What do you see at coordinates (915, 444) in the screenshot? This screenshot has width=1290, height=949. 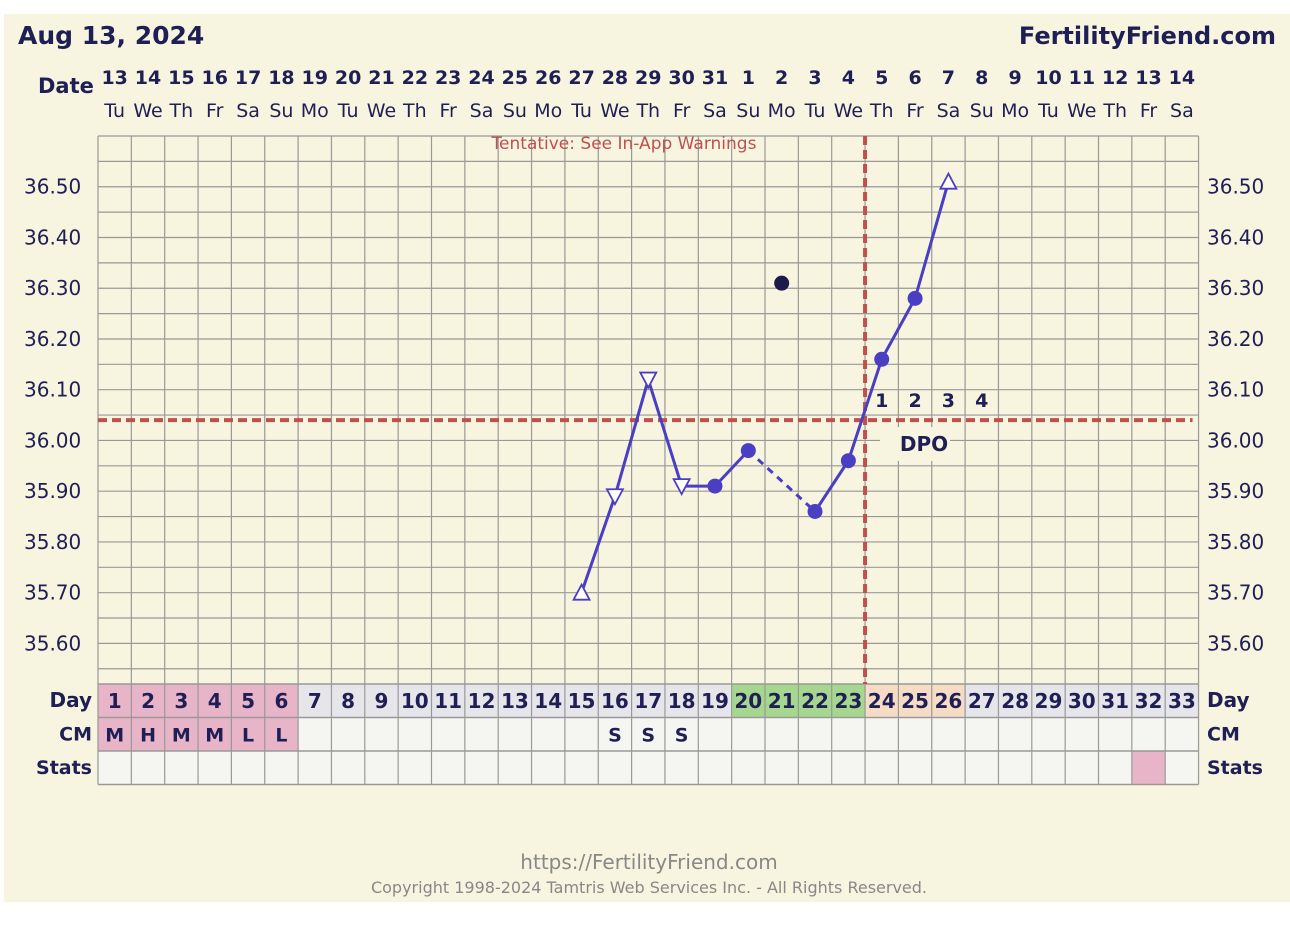 I see `dpo-label-box` at bounding box center [915, 444].